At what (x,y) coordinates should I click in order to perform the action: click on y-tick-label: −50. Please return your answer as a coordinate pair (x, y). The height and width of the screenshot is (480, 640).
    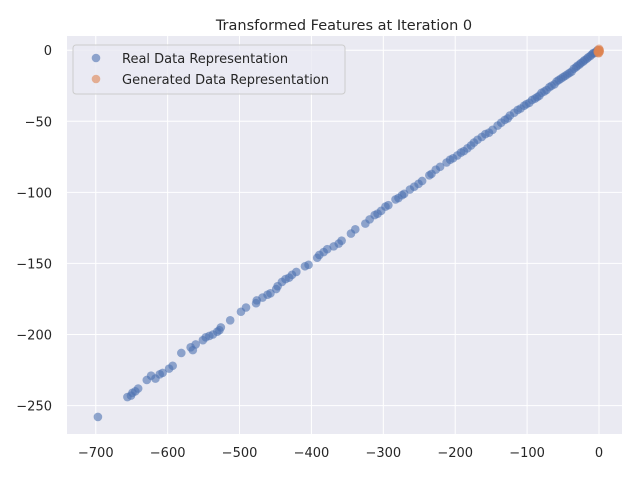
    Looking at the image, I should click on (38, 122).